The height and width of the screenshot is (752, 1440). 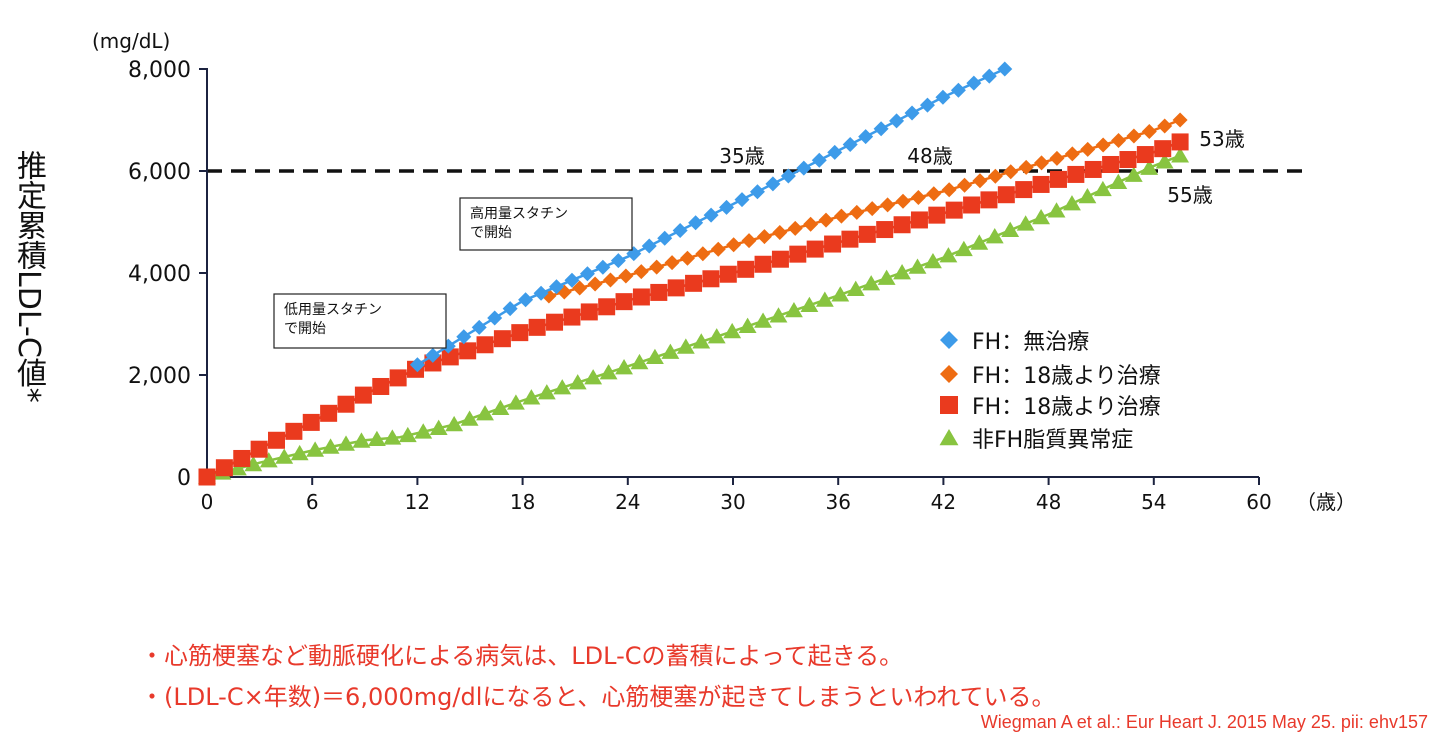 What do you see at coordinates (1066, 376) in the screenshot?
I see `legend-label: FH：18歳より治療` at bounding box center [1066, 376].